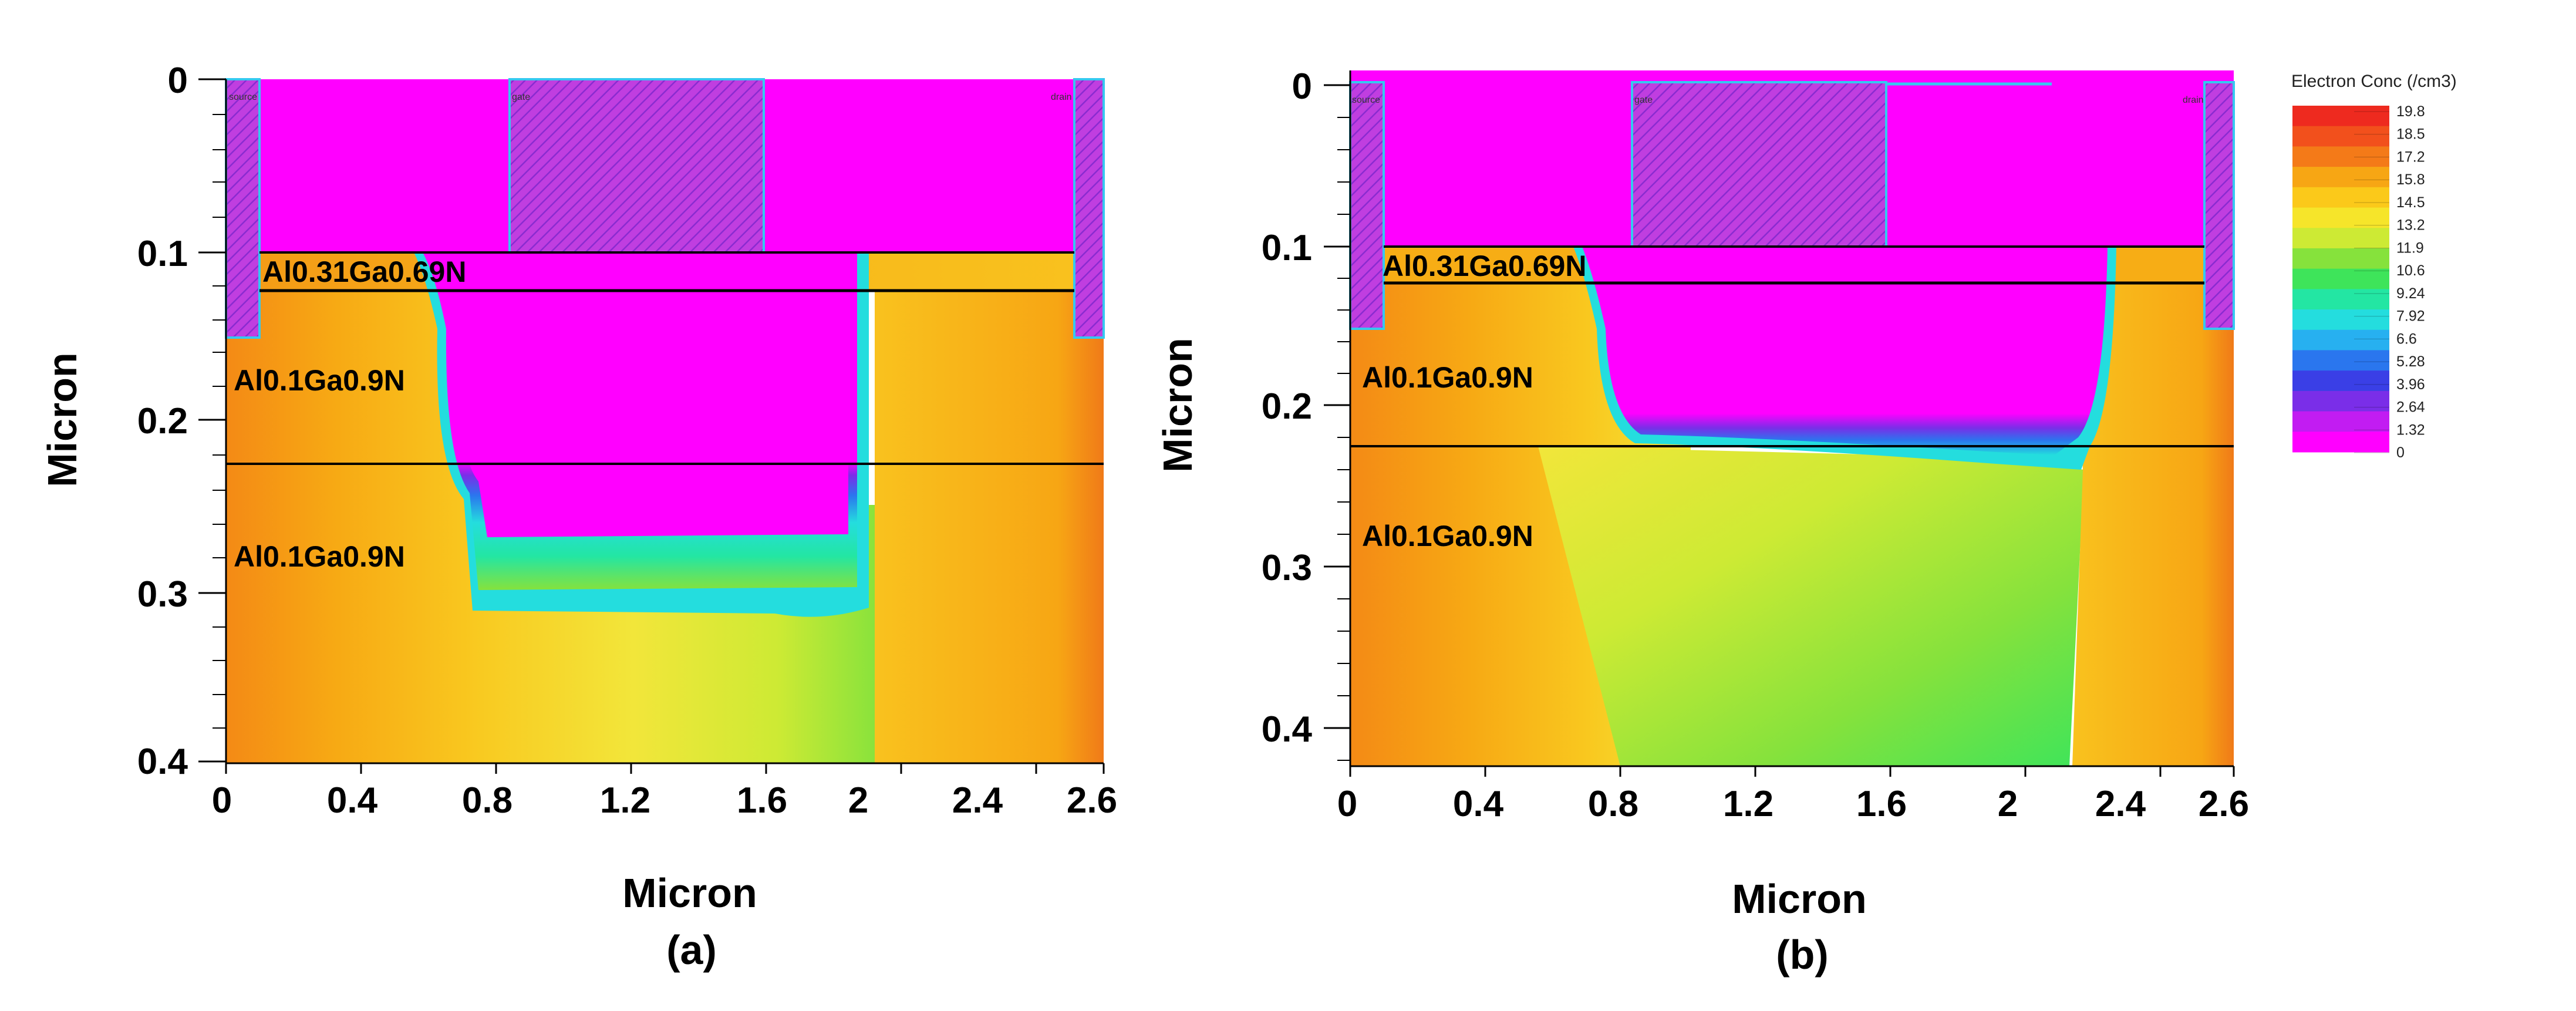 The width and height of the screenshot is (2576, 1011). I want to click on colorbar-title: Electron Conc (/cm3), so click(2374, 81).